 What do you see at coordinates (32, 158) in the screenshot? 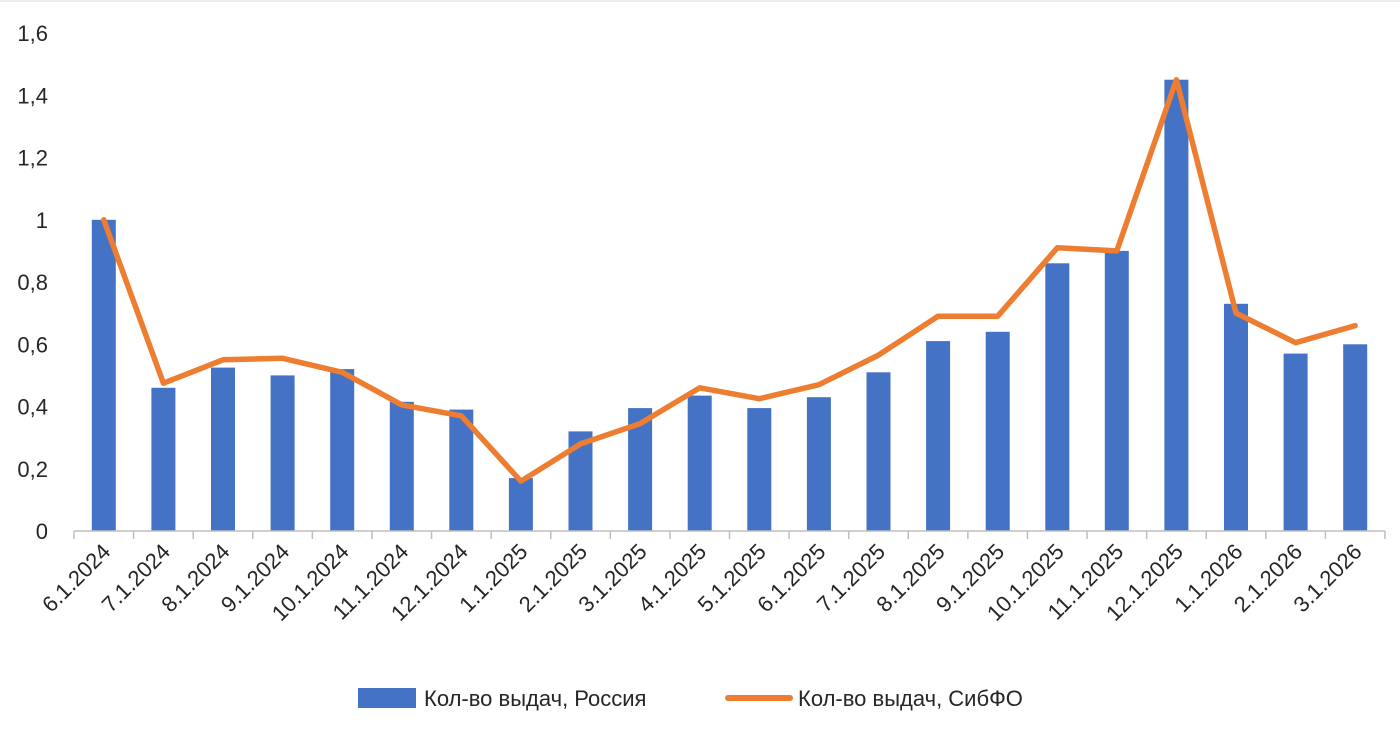
I see `y-tick-label: 1,2` at bounding box center [32, 158].